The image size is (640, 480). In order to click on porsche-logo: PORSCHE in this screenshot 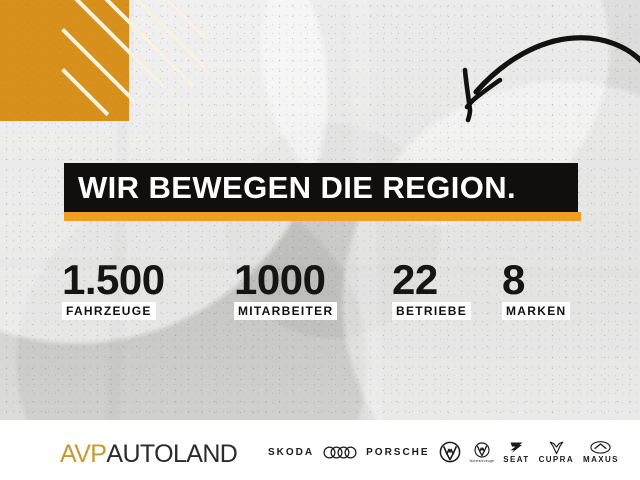, I will do `click(397, 452)`.